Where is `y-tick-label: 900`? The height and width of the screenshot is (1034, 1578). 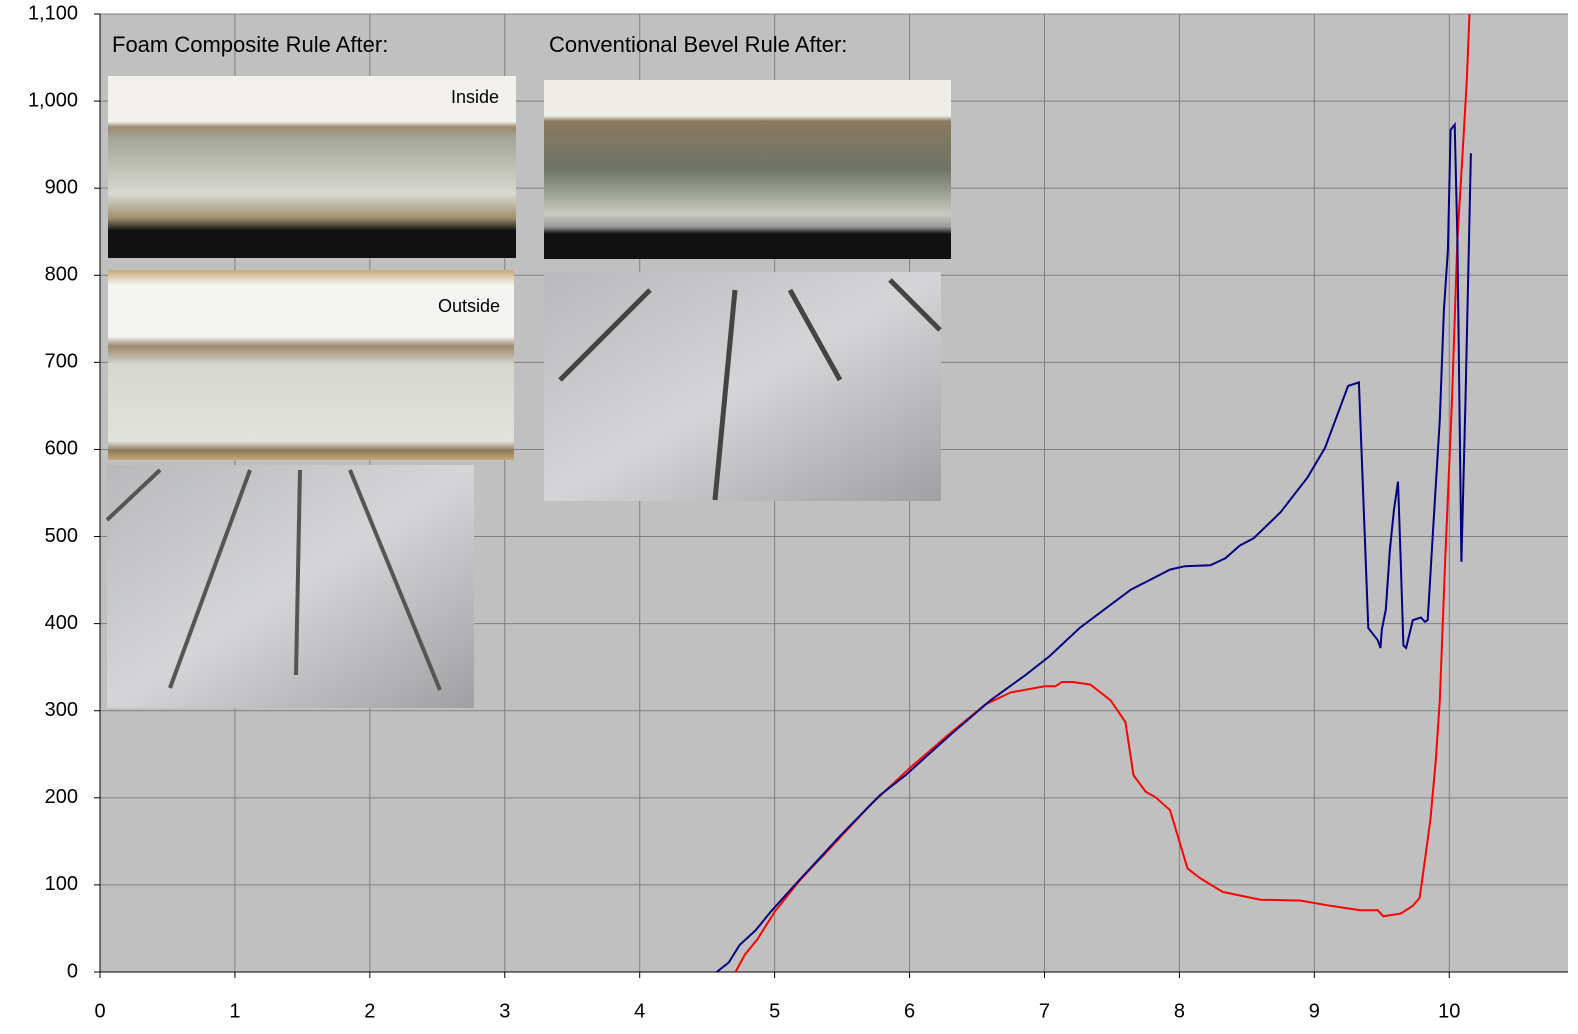 y-tick-label: 900 is located at coordinates (61, 187).